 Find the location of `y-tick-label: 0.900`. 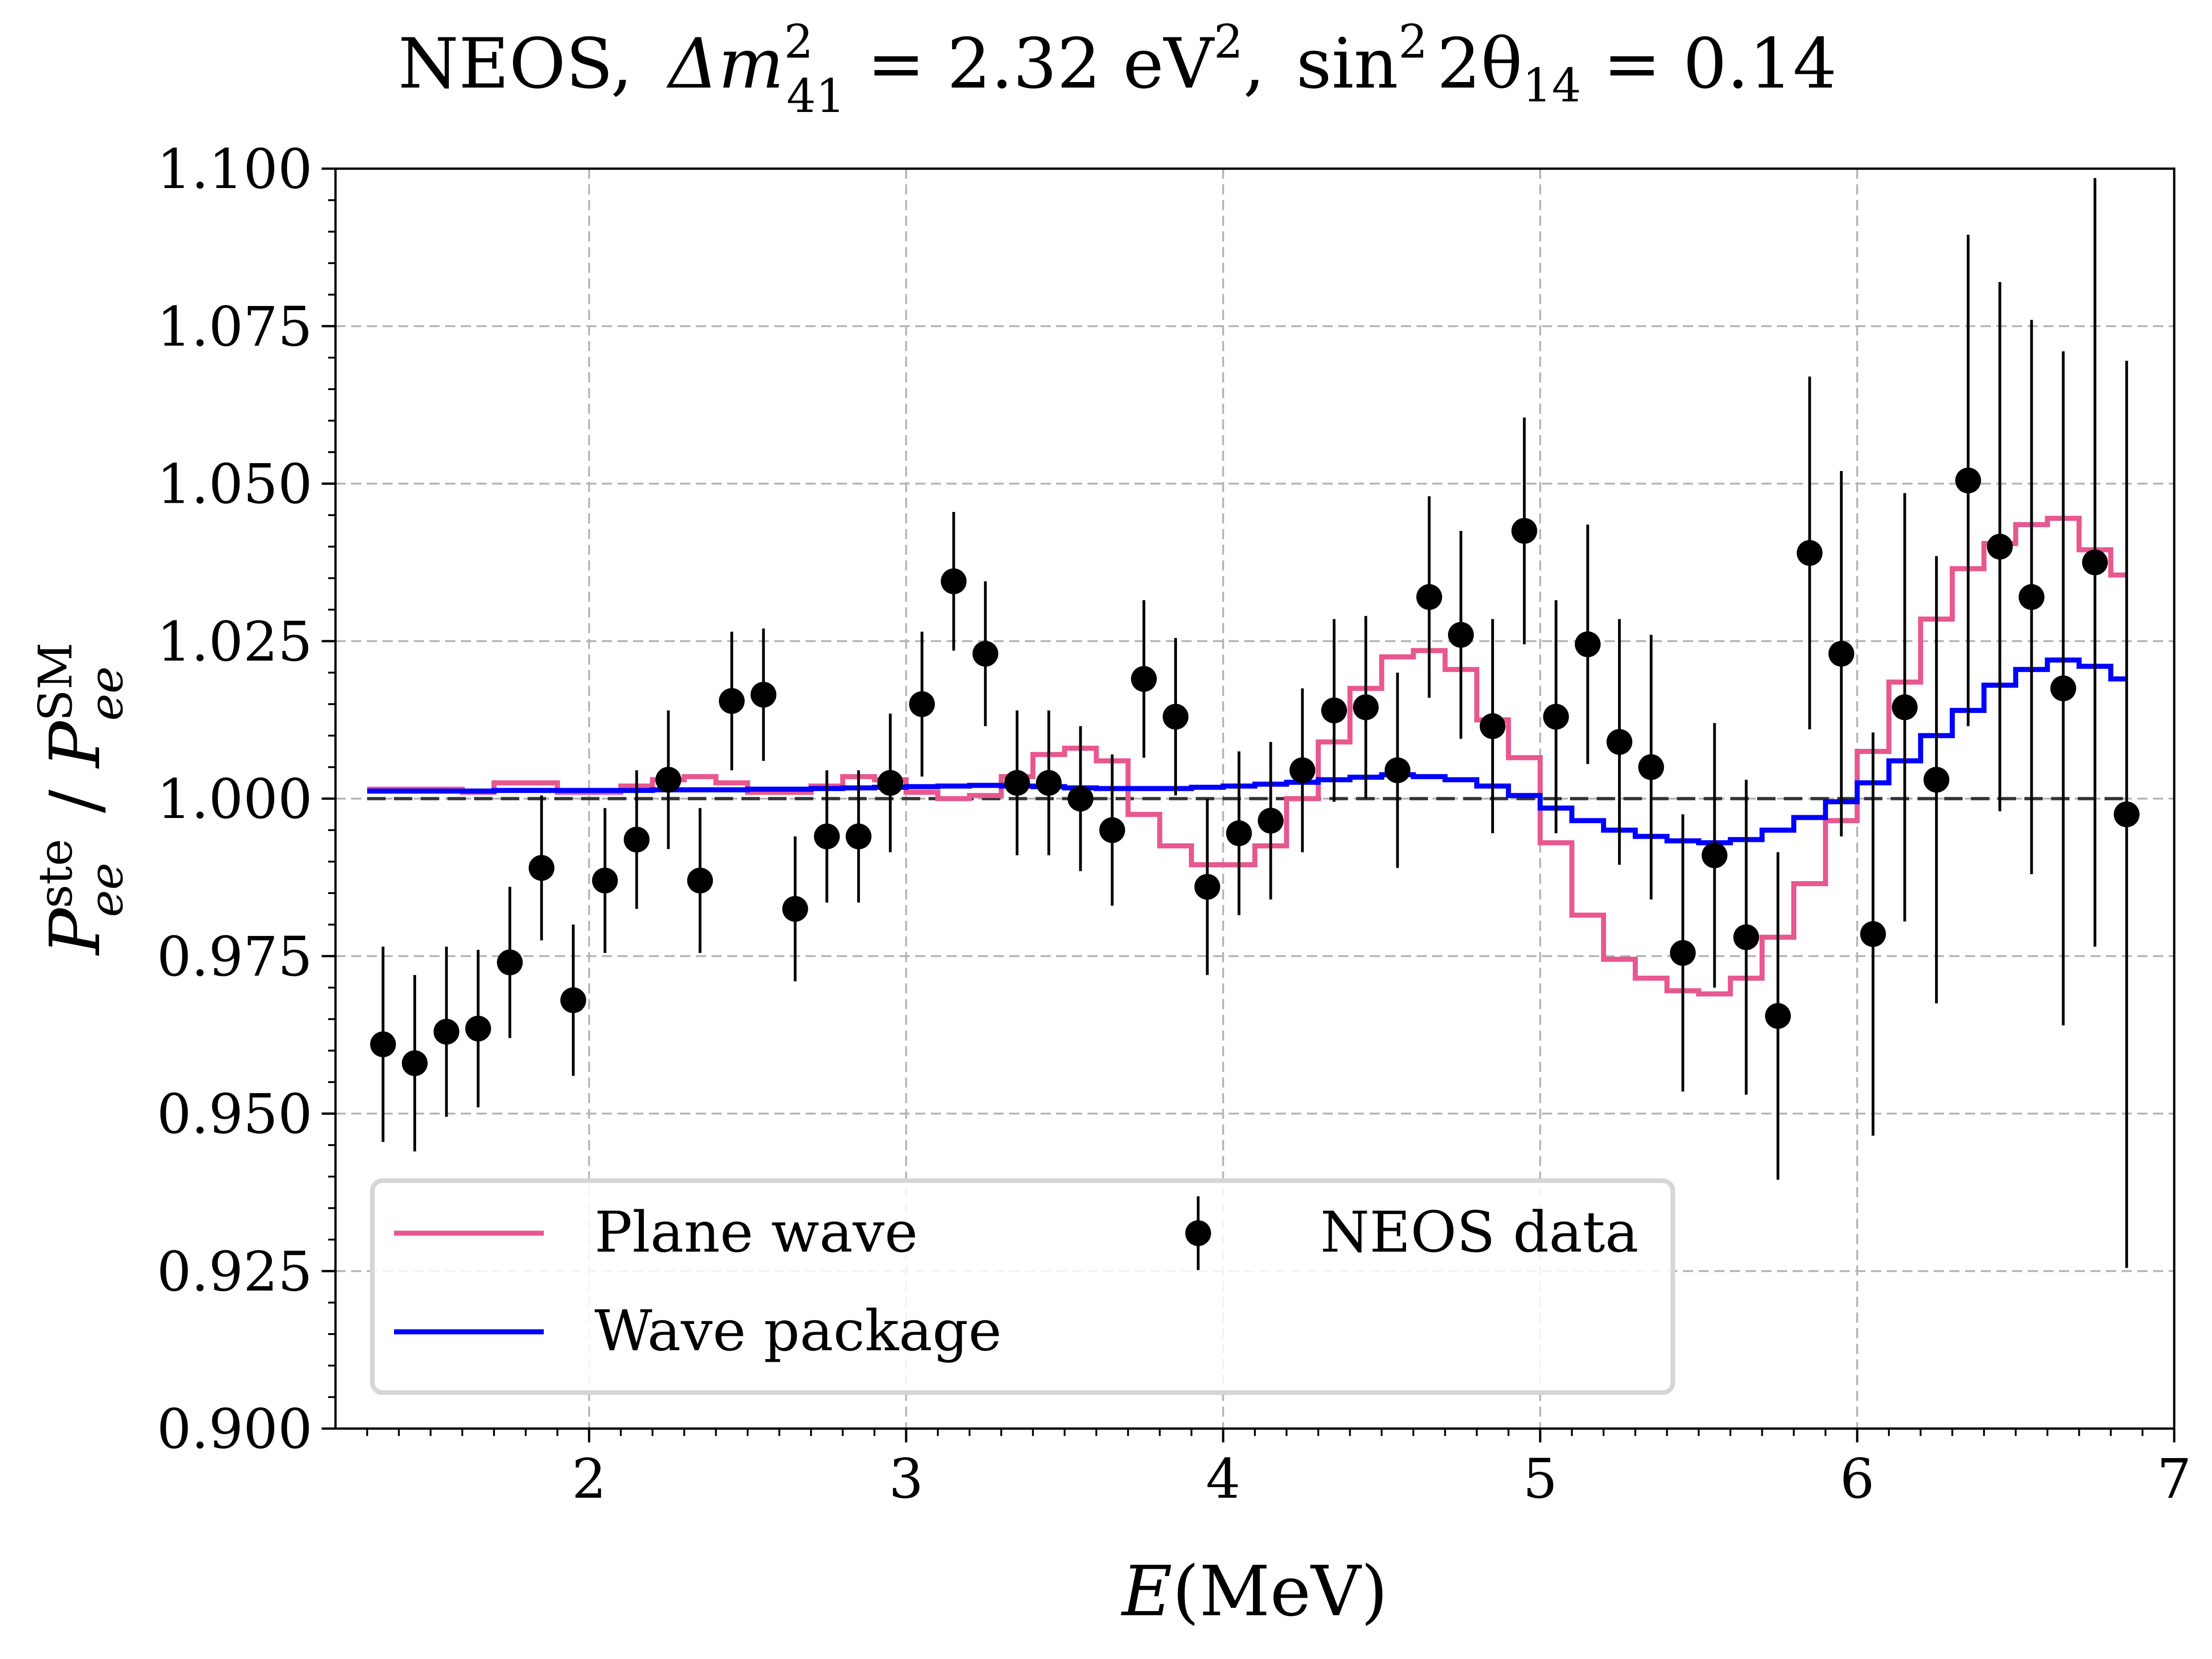

y-tick-label: 0.900 is located at coordinates (234, 1429).